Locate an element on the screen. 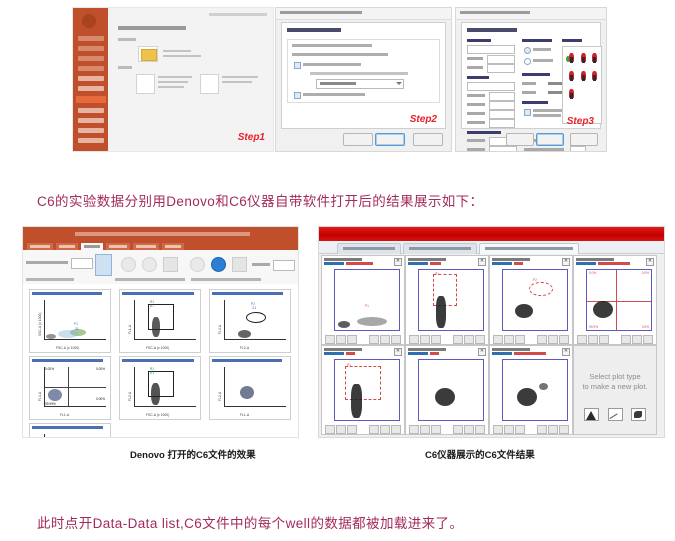 Image resolution: width=675 pixels, height=541 pixels. rail-item-share is located at coordinates (91, 88).